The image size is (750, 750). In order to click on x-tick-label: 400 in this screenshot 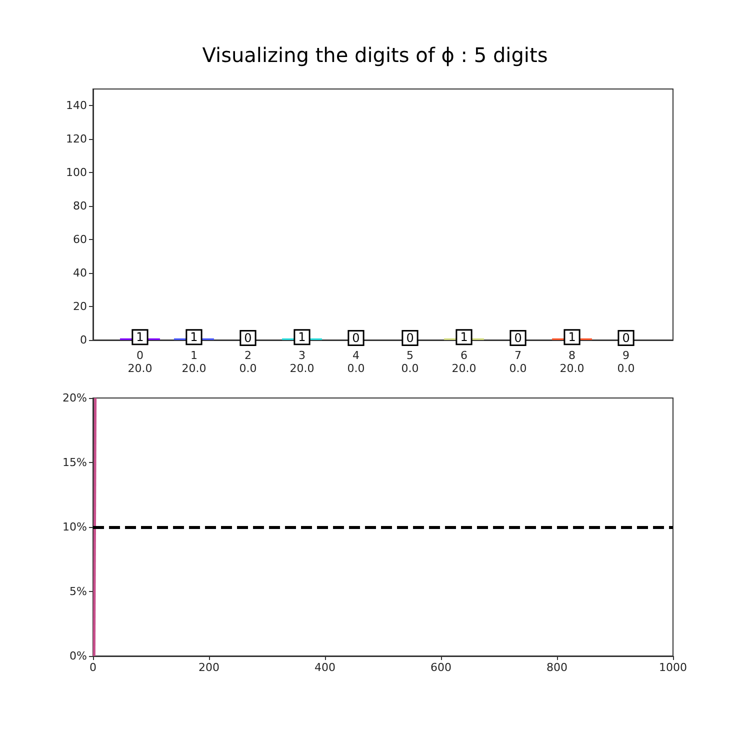, I will do `click(325, 667)`.